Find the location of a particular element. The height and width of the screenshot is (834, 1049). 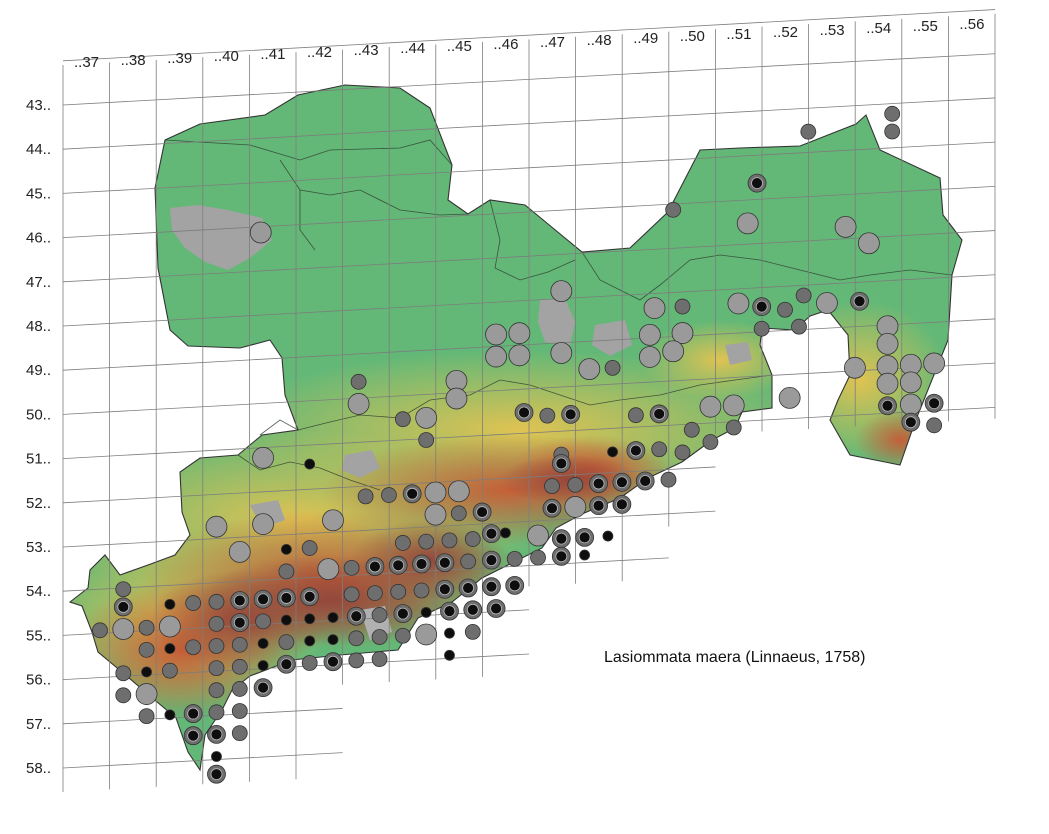

row-label: 55.. is located at coordinates (38, 635).